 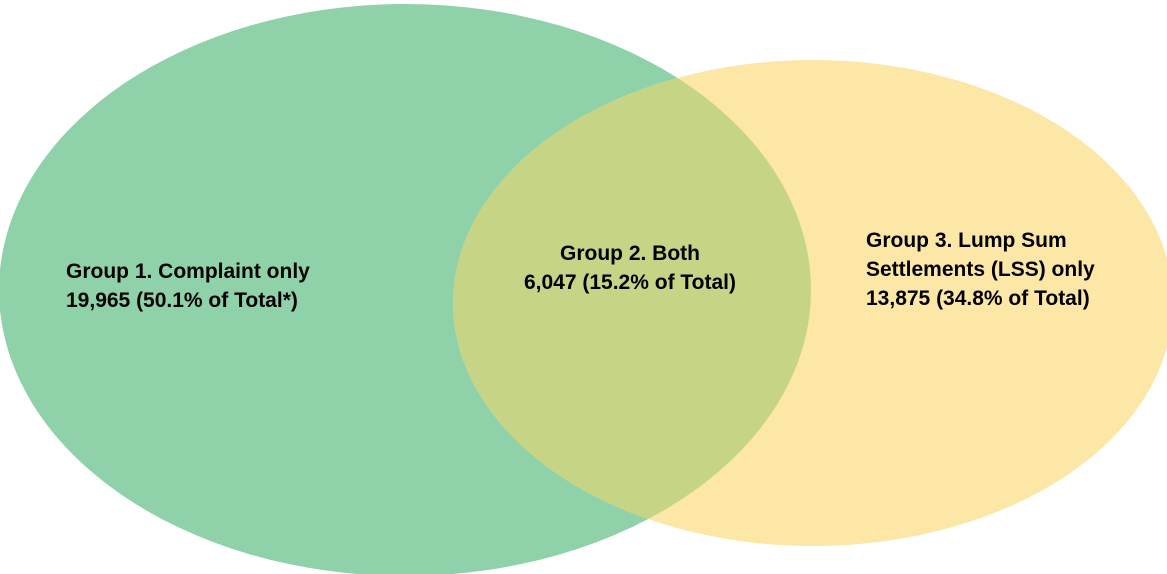 I want to click on group1-value: 19,965 (50.1% of Total*), so click(x=182, y=300).